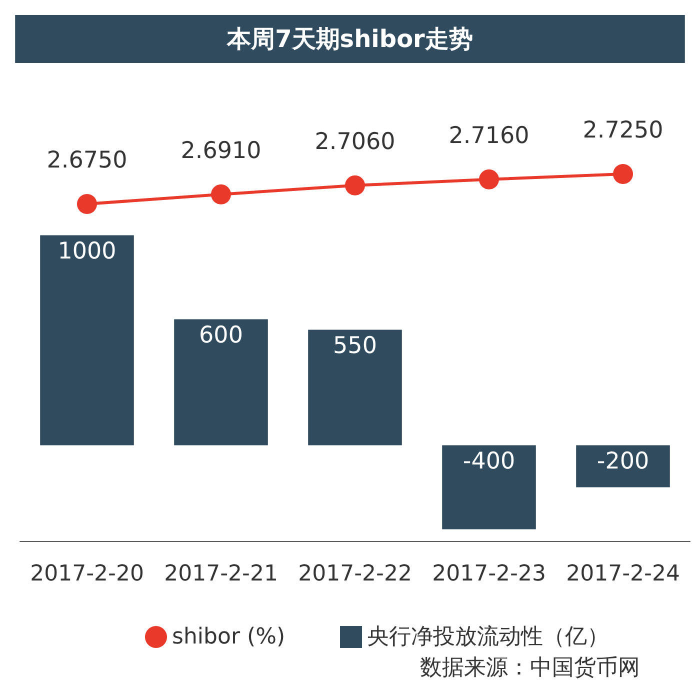 Image resolution: width=700 pixels, height=691 pixels. I want to click on data-label: -200, so click(623, 461).